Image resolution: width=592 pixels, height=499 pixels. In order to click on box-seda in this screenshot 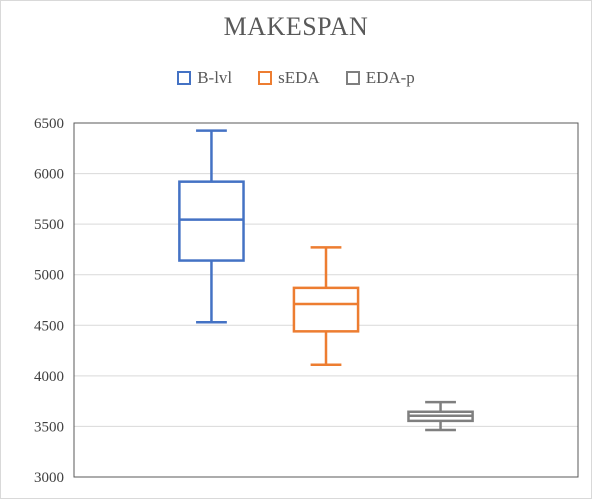, I will do `click(326, 306)`.